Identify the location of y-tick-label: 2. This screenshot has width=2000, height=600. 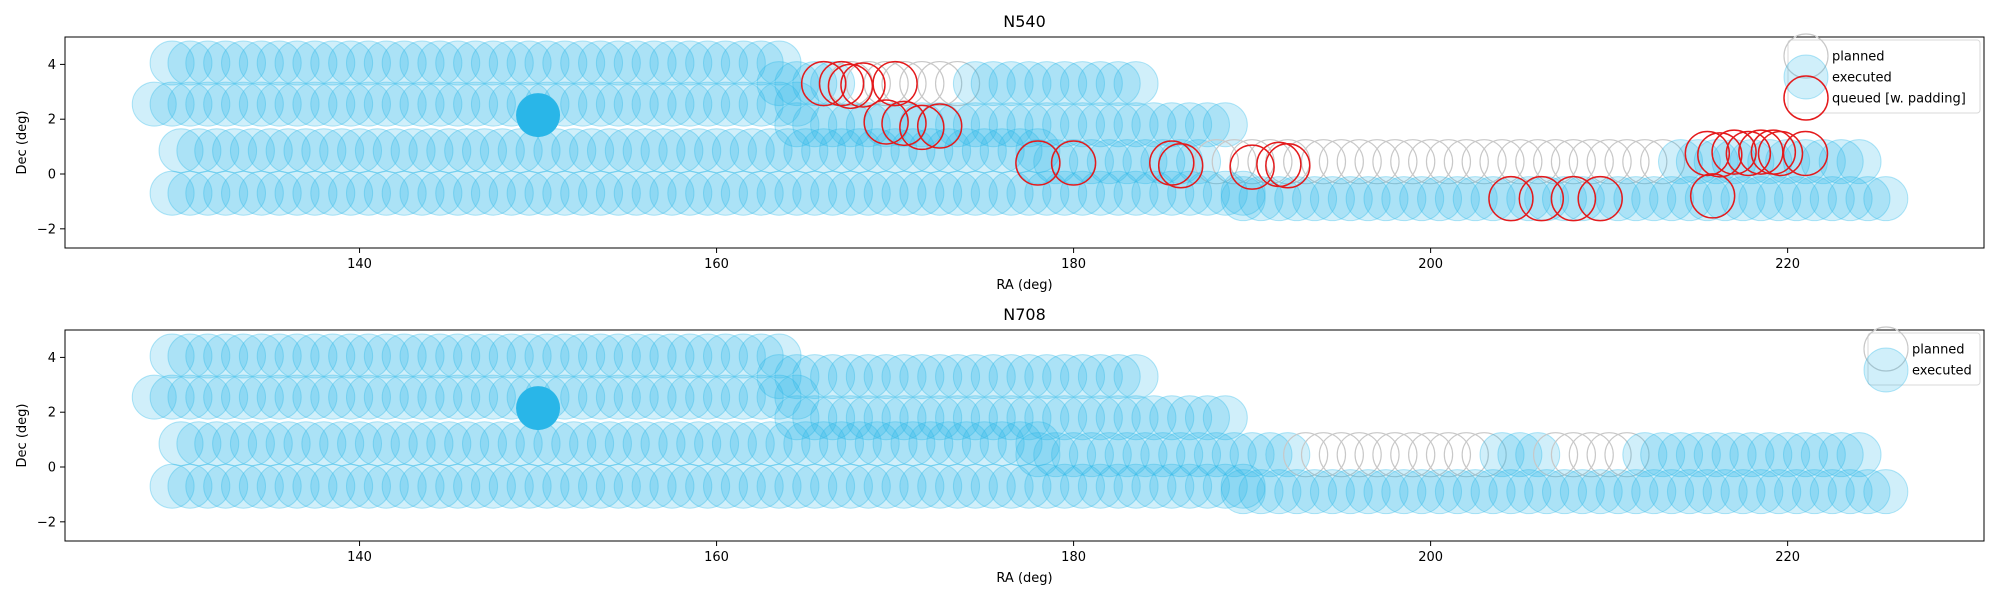
(52, 120).